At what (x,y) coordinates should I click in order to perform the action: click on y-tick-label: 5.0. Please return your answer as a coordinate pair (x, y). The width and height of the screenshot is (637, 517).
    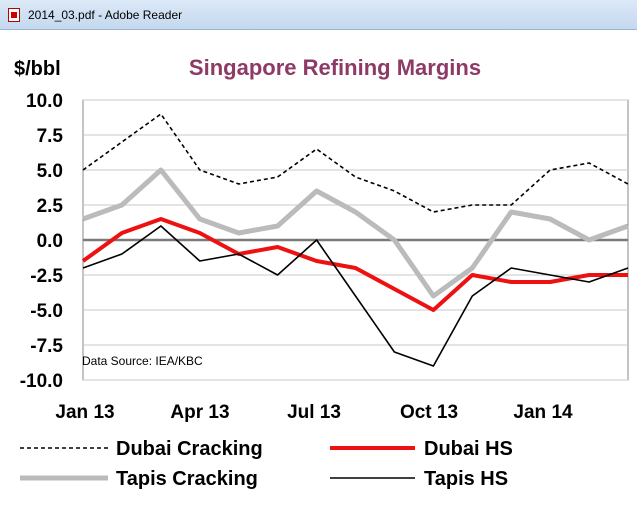
    Looking at the image, I should click on (50, 171).